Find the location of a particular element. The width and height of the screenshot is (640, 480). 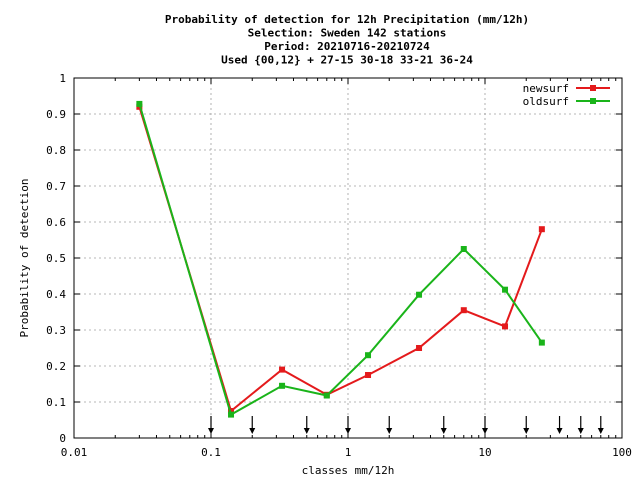

x-tick-label: 10 is located at coordinates (484, 452).